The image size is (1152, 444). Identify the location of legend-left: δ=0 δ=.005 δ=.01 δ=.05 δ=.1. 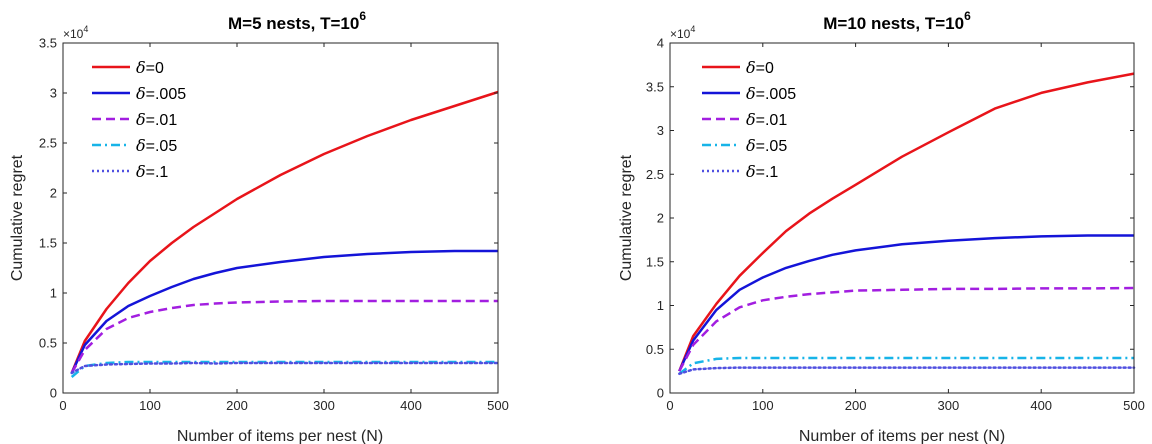
(139, 119).